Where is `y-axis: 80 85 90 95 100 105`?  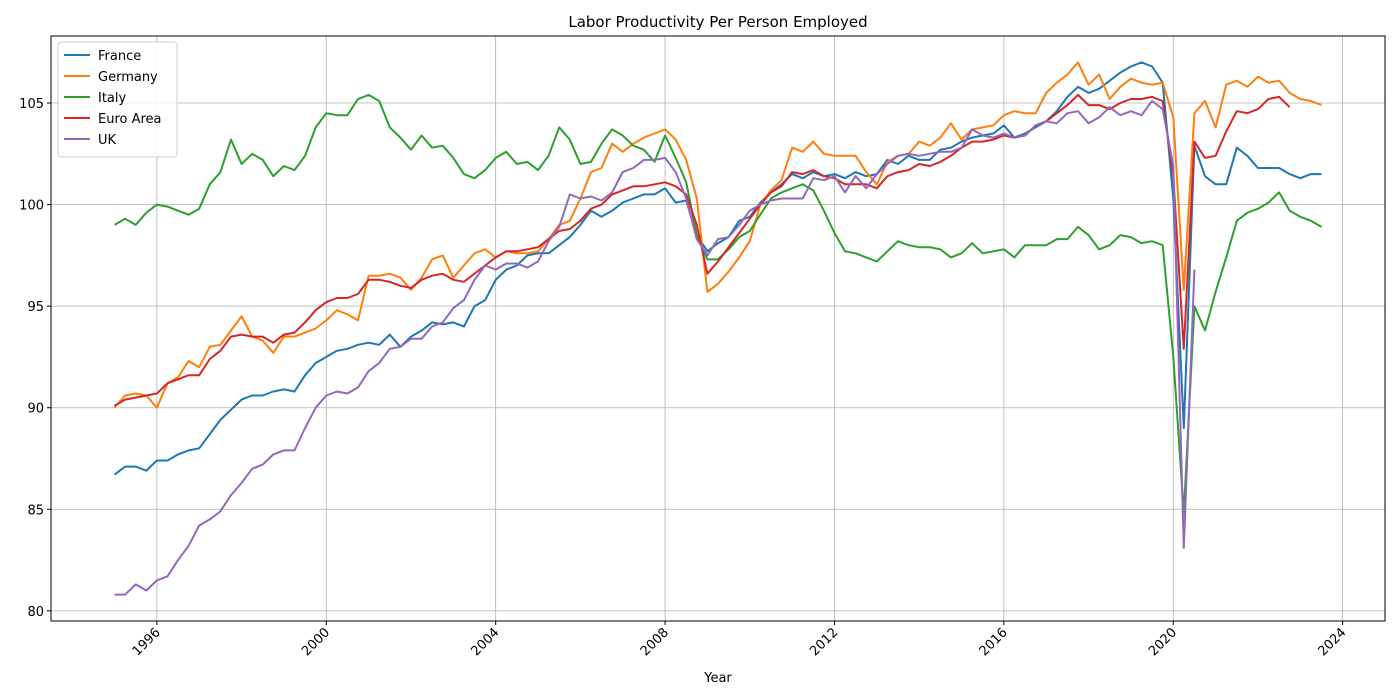 y-axis: 80 85 90 95 100 105 is located at coordinates (35, 358).